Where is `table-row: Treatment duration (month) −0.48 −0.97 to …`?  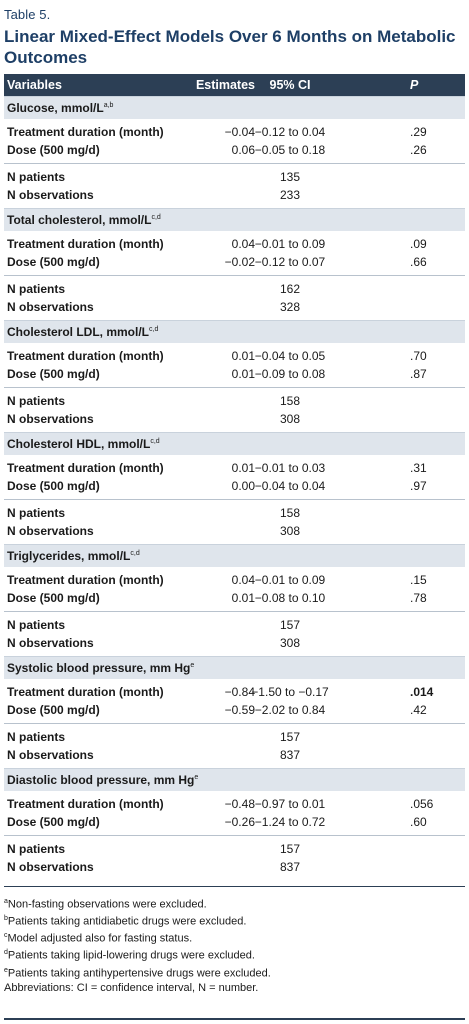 table-row: Treatment duration (month) −0.48 −0.97 to … is located at coordinates (234, 804).